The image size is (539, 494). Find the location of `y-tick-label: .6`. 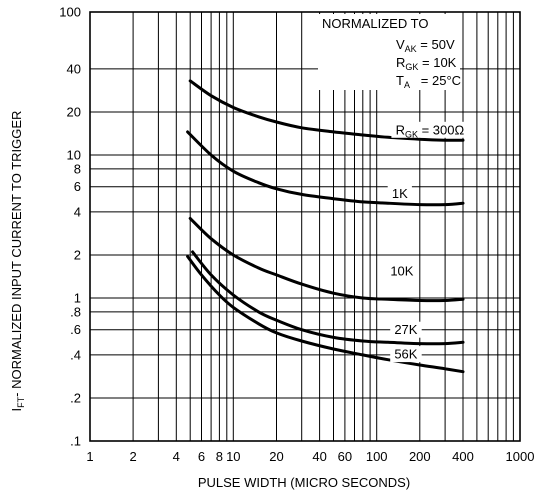

y-tick-label: .6 is located at coordinates (75, 329).